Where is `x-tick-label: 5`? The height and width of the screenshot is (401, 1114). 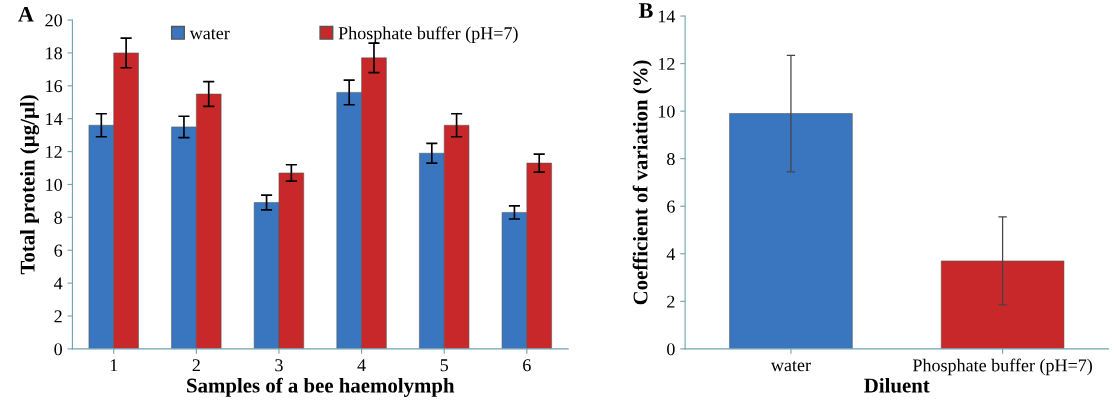 x-tick-label: 5 is located at coordinates (444, 365).